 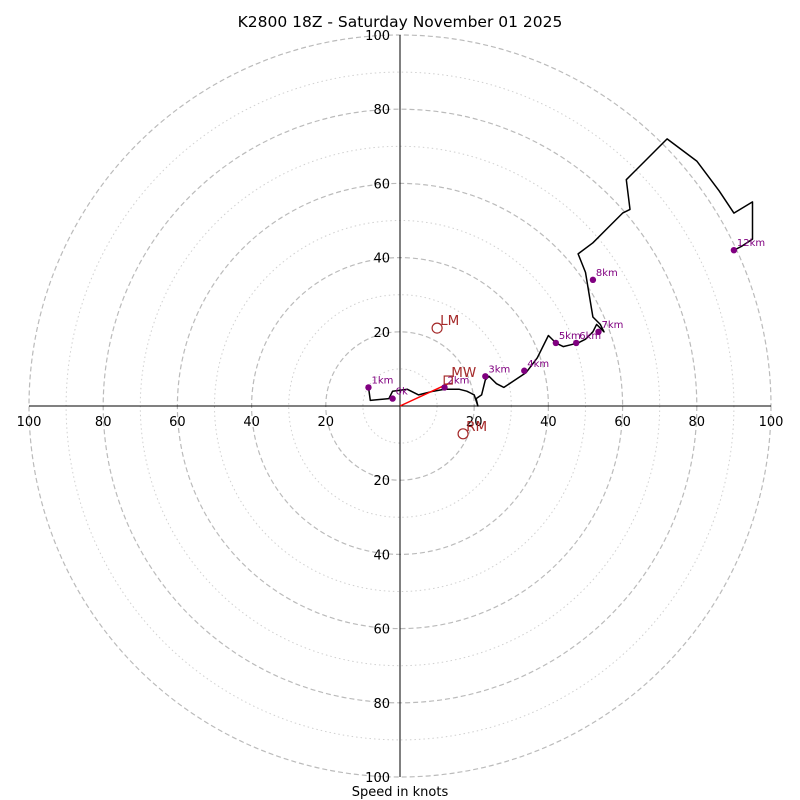 What do you see at coordinates (381, 184) in the screenshot?
I see `tick-label-y-top: 60` at bounding box center [381, 184].